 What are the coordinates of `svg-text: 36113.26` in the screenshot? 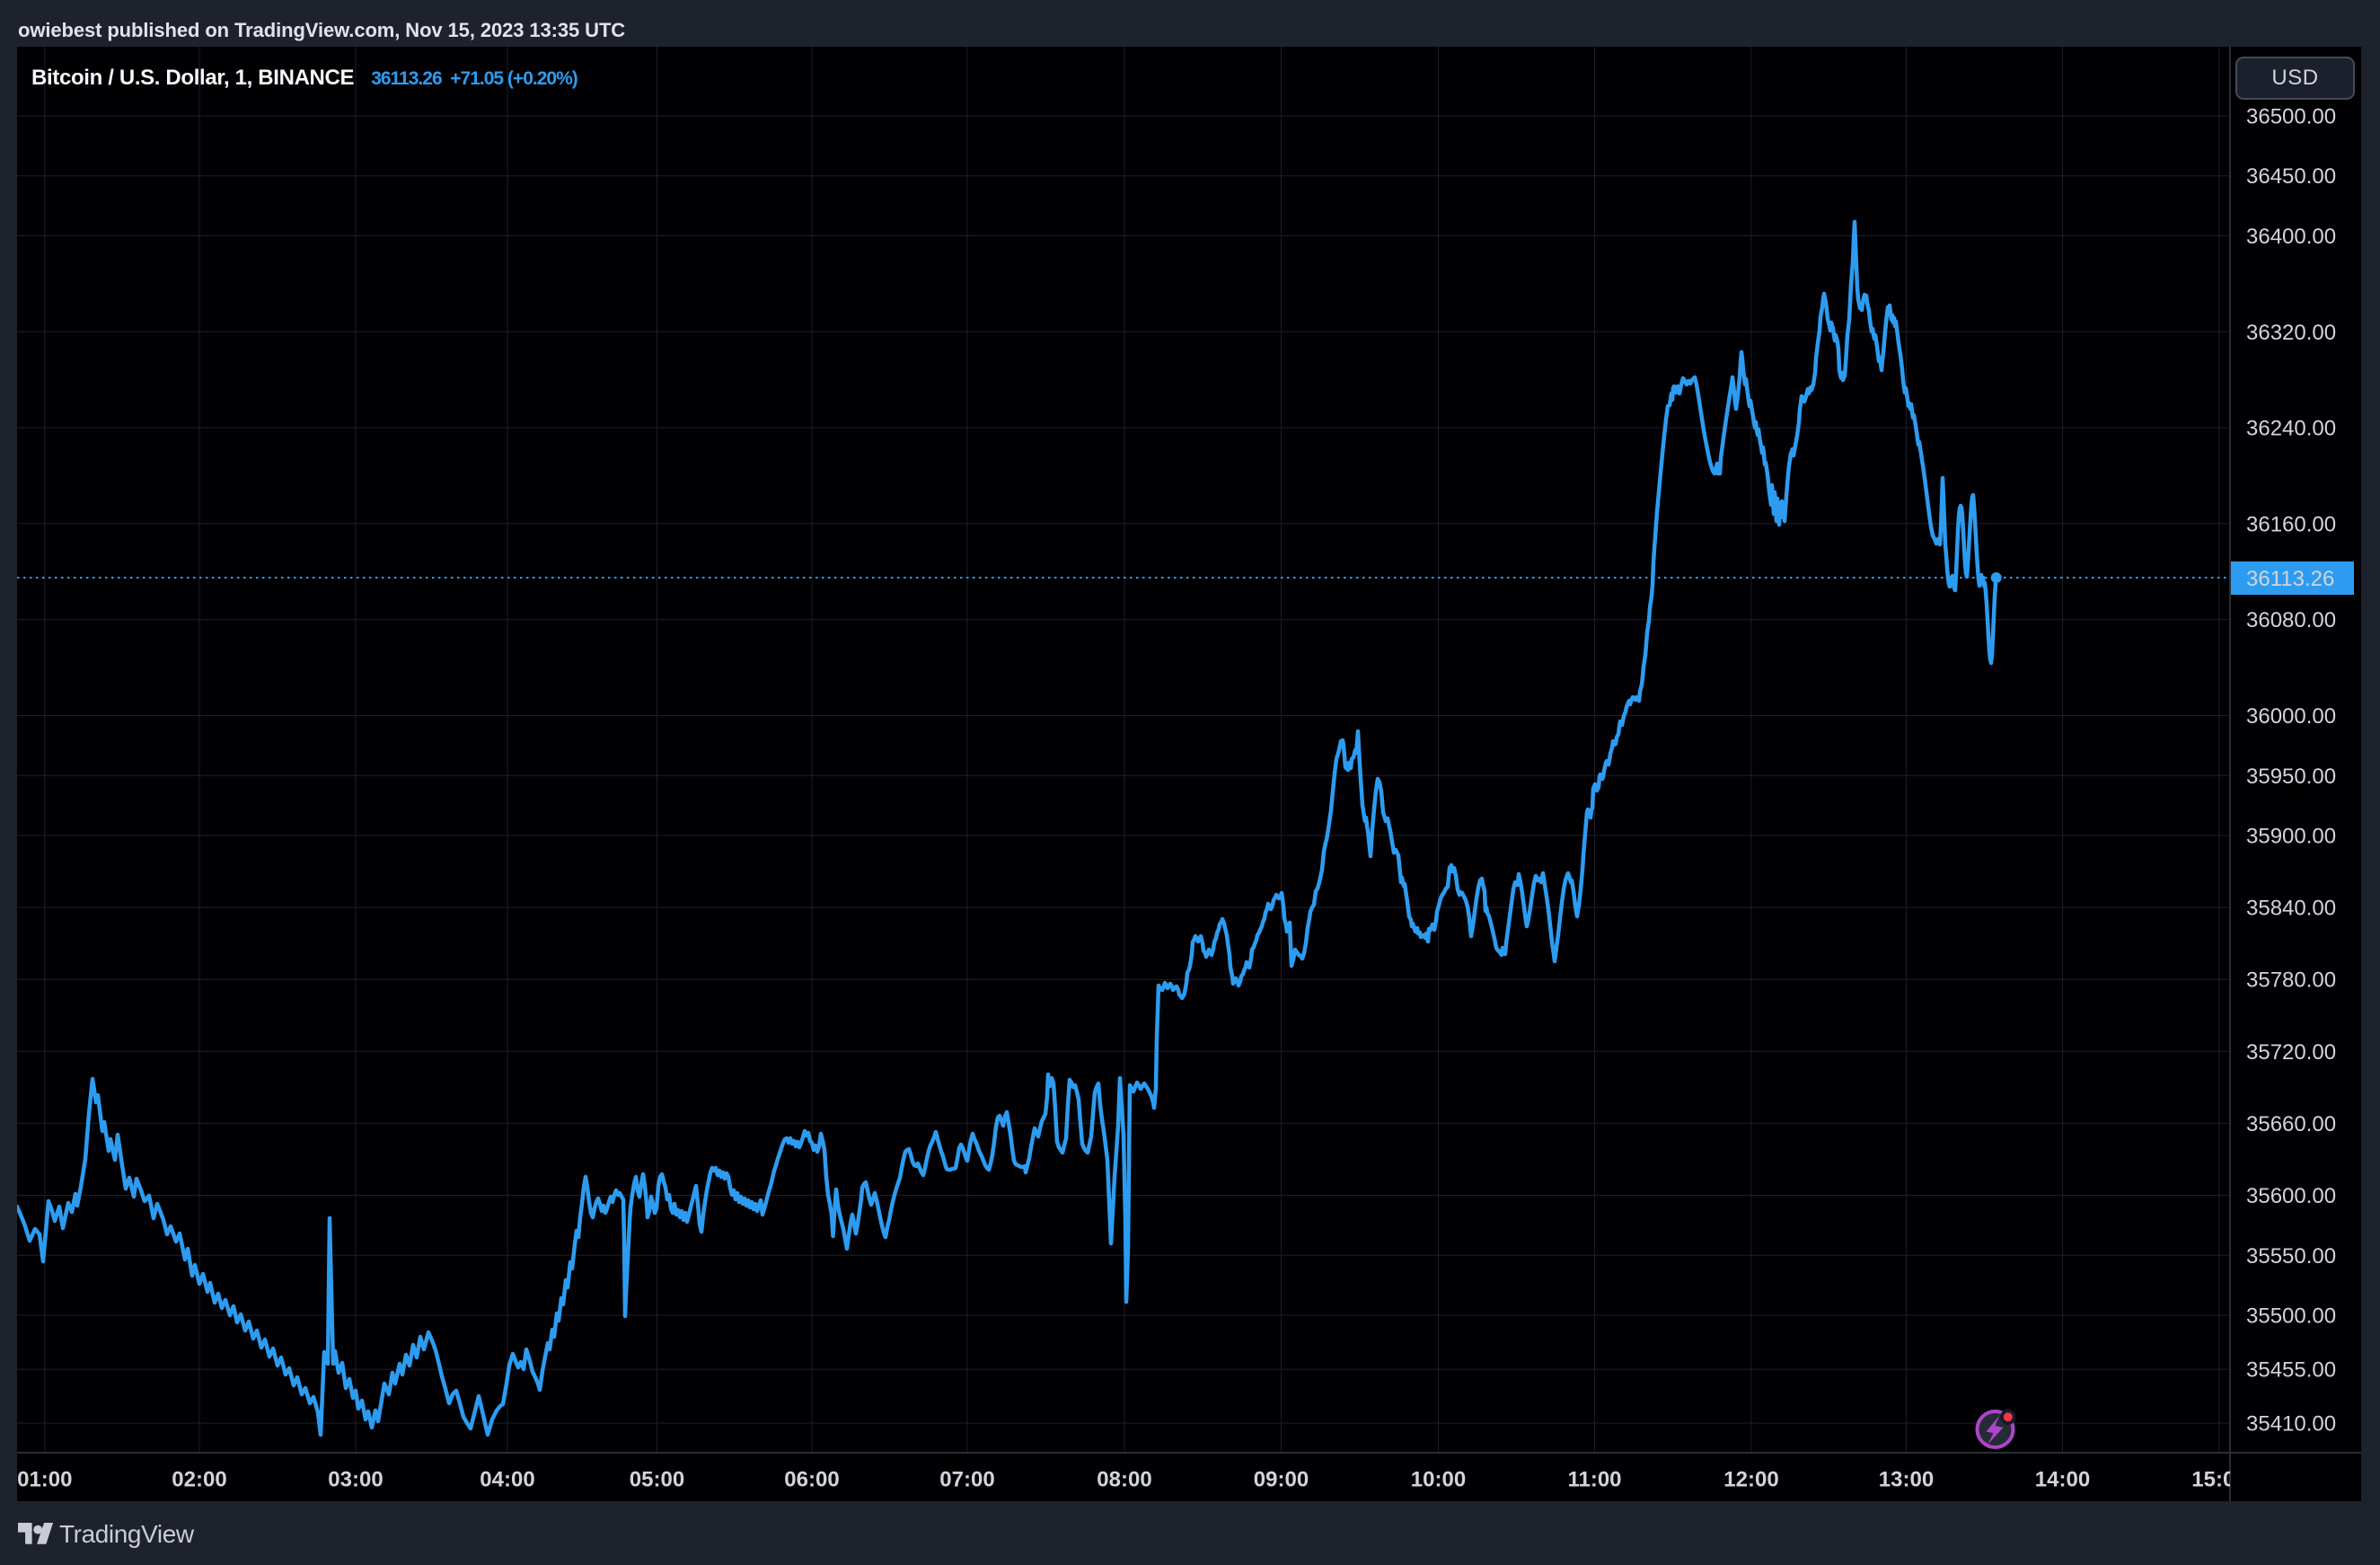 It's located at (2290, 579).